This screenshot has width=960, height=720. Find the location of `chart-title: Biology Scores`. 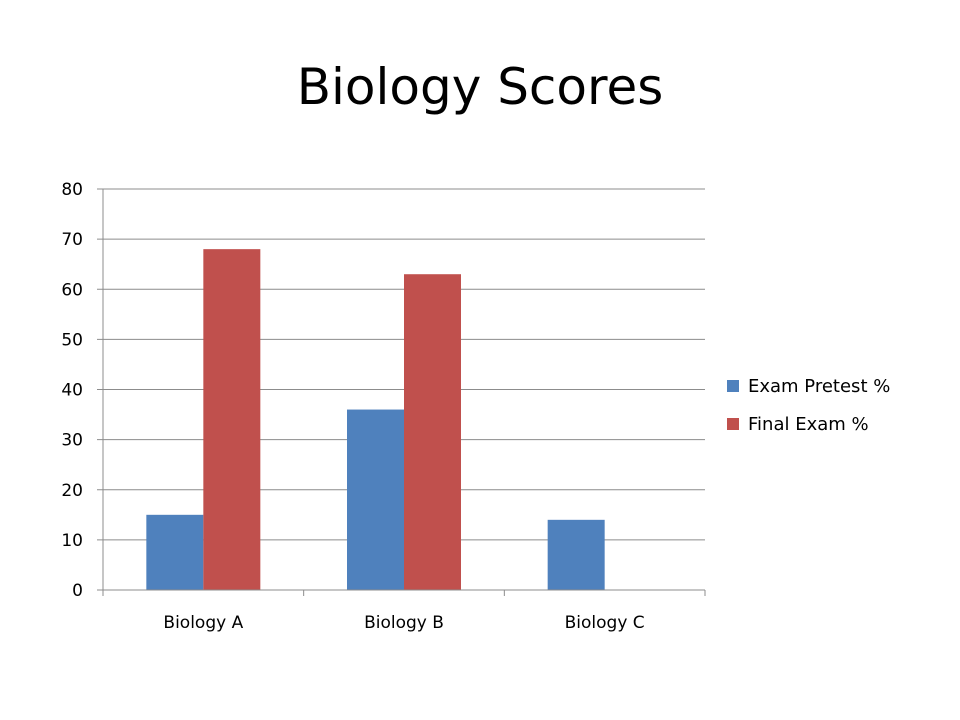

chart-title: Biology Scores is located at coordinates (480, 87).